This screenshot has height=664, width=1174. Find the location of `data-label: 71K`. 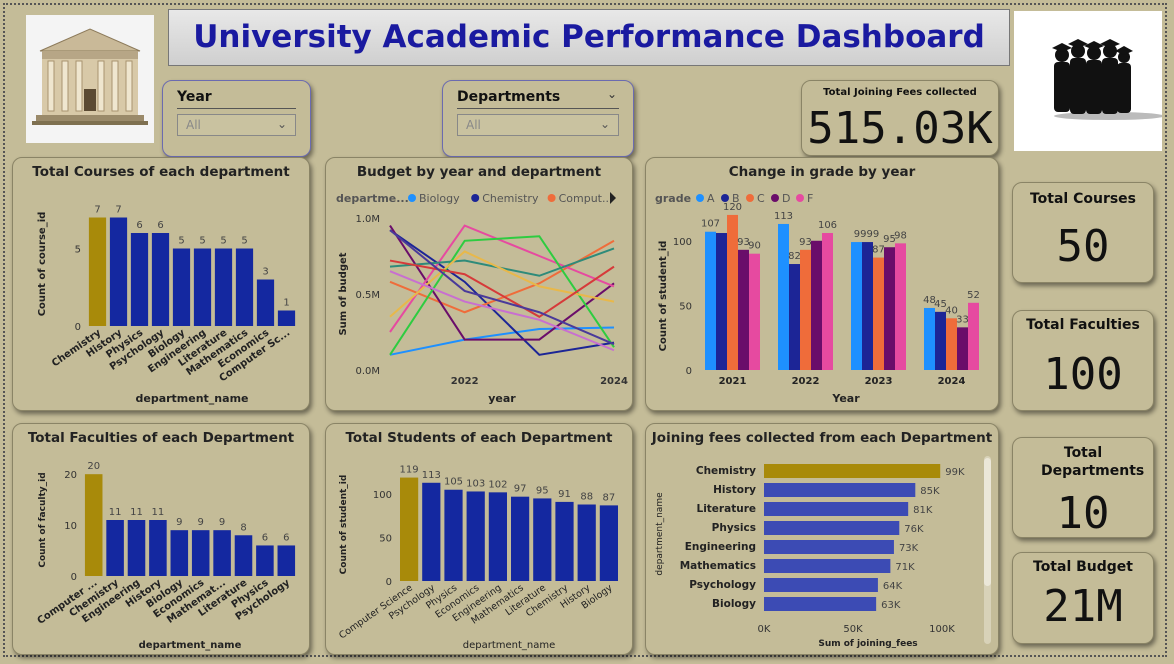

data-label: 71K is located at coordinates (905, 567).